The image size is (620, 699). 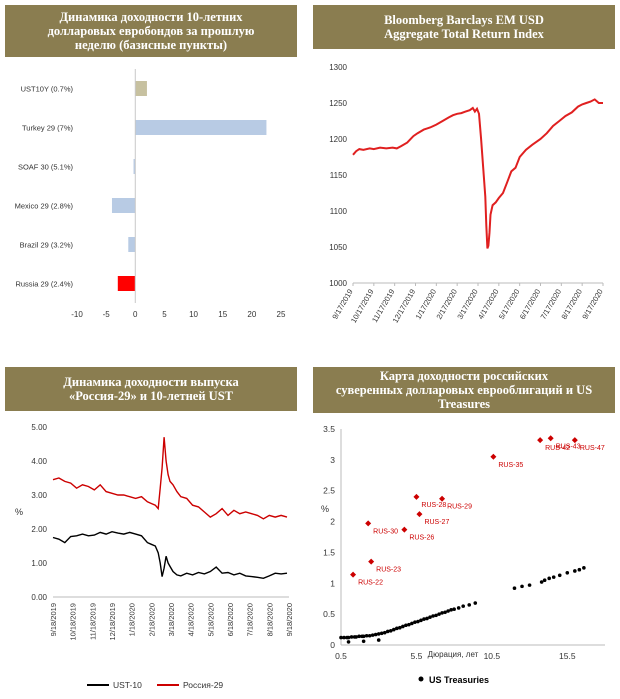 I want to click on y-tick-label: 1250, so click(x=338, y=103).